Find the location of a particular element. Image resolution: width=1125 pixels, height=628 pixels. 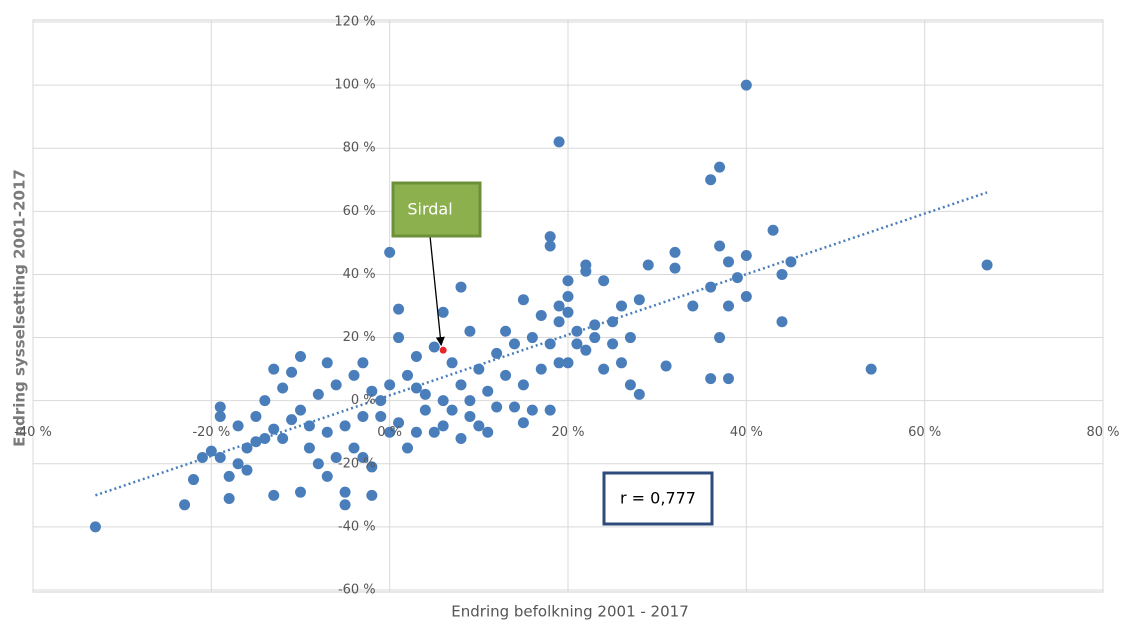

y-tick-label: -40 % is located at coordinates (357, 526).